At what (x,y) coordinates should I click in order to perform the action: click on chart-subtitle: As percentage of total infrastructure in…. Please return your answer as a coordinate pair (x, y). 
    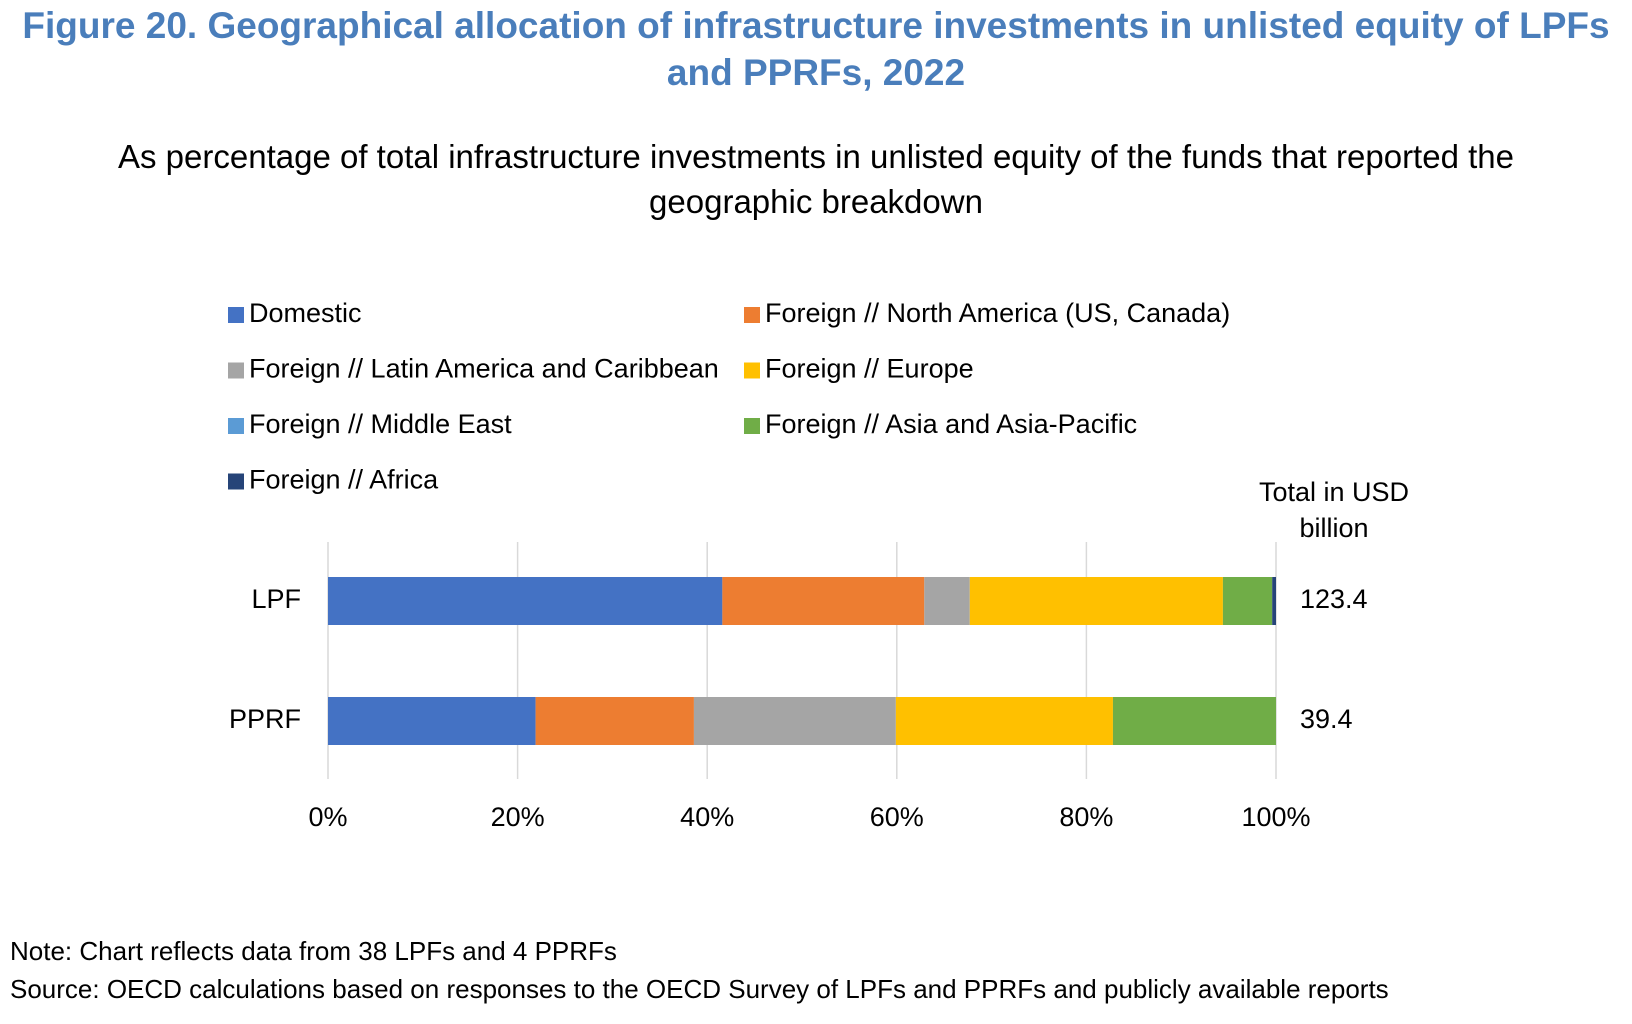
    Looking at the image, I should click on (816, 179).